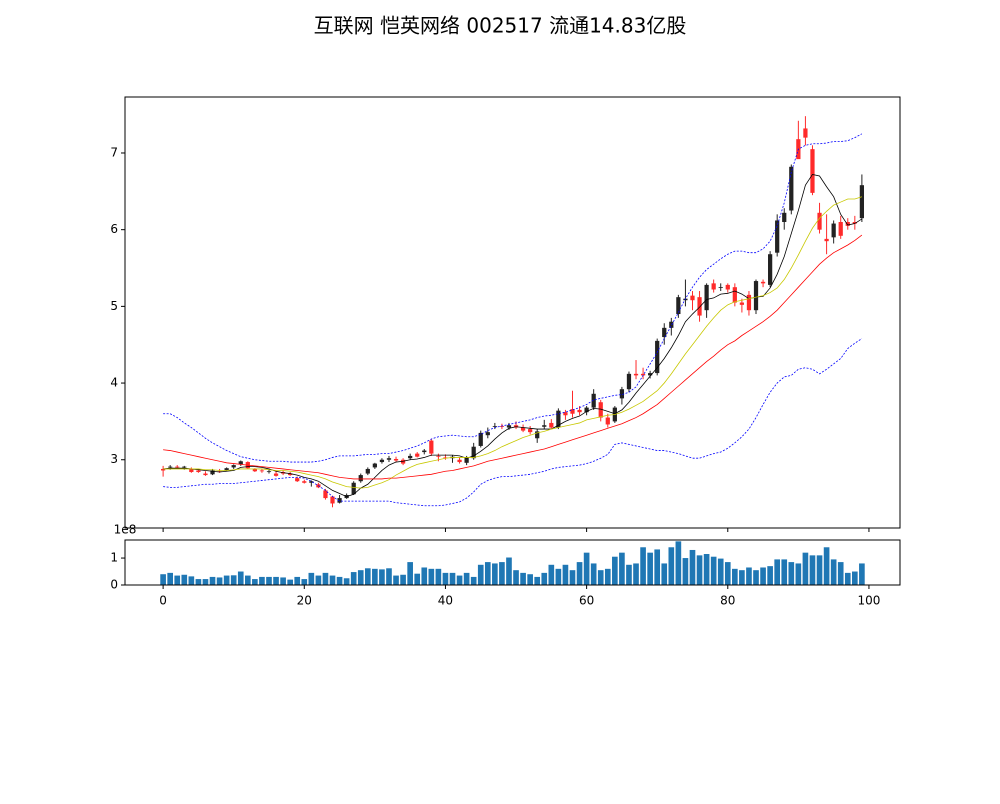  Describe the element at coordinates (114, 585) in the screenshot. I see `y-tick-label: 0` at that location.